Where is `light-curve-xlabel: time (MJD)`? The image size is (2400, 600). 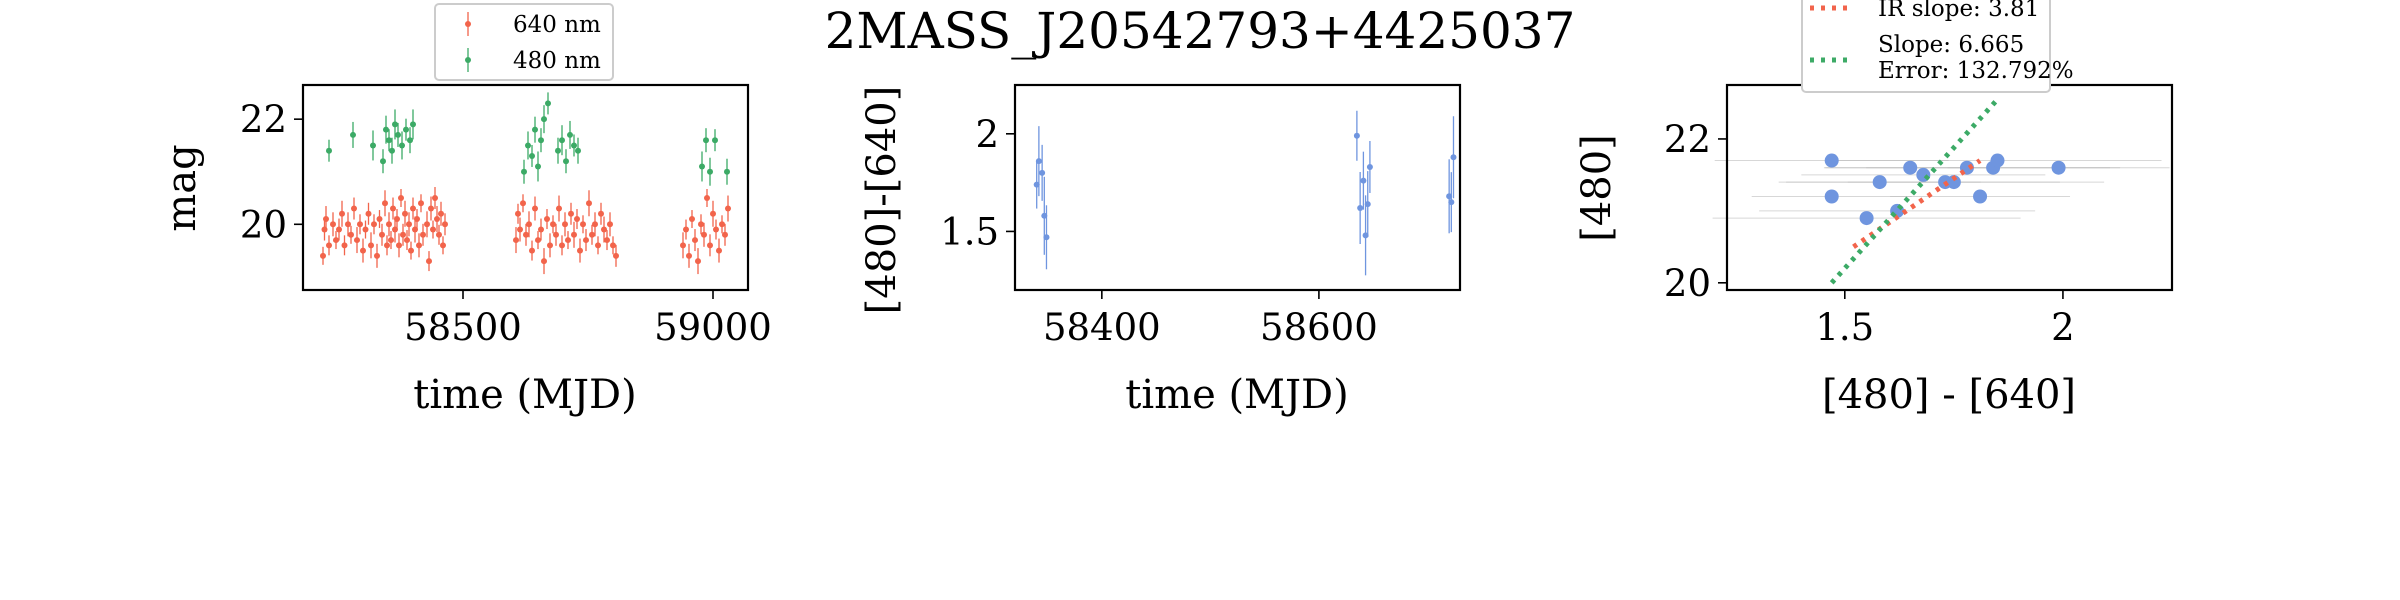
light-curve-xlabel: time (MJD) is located at coordinates (524, 395).